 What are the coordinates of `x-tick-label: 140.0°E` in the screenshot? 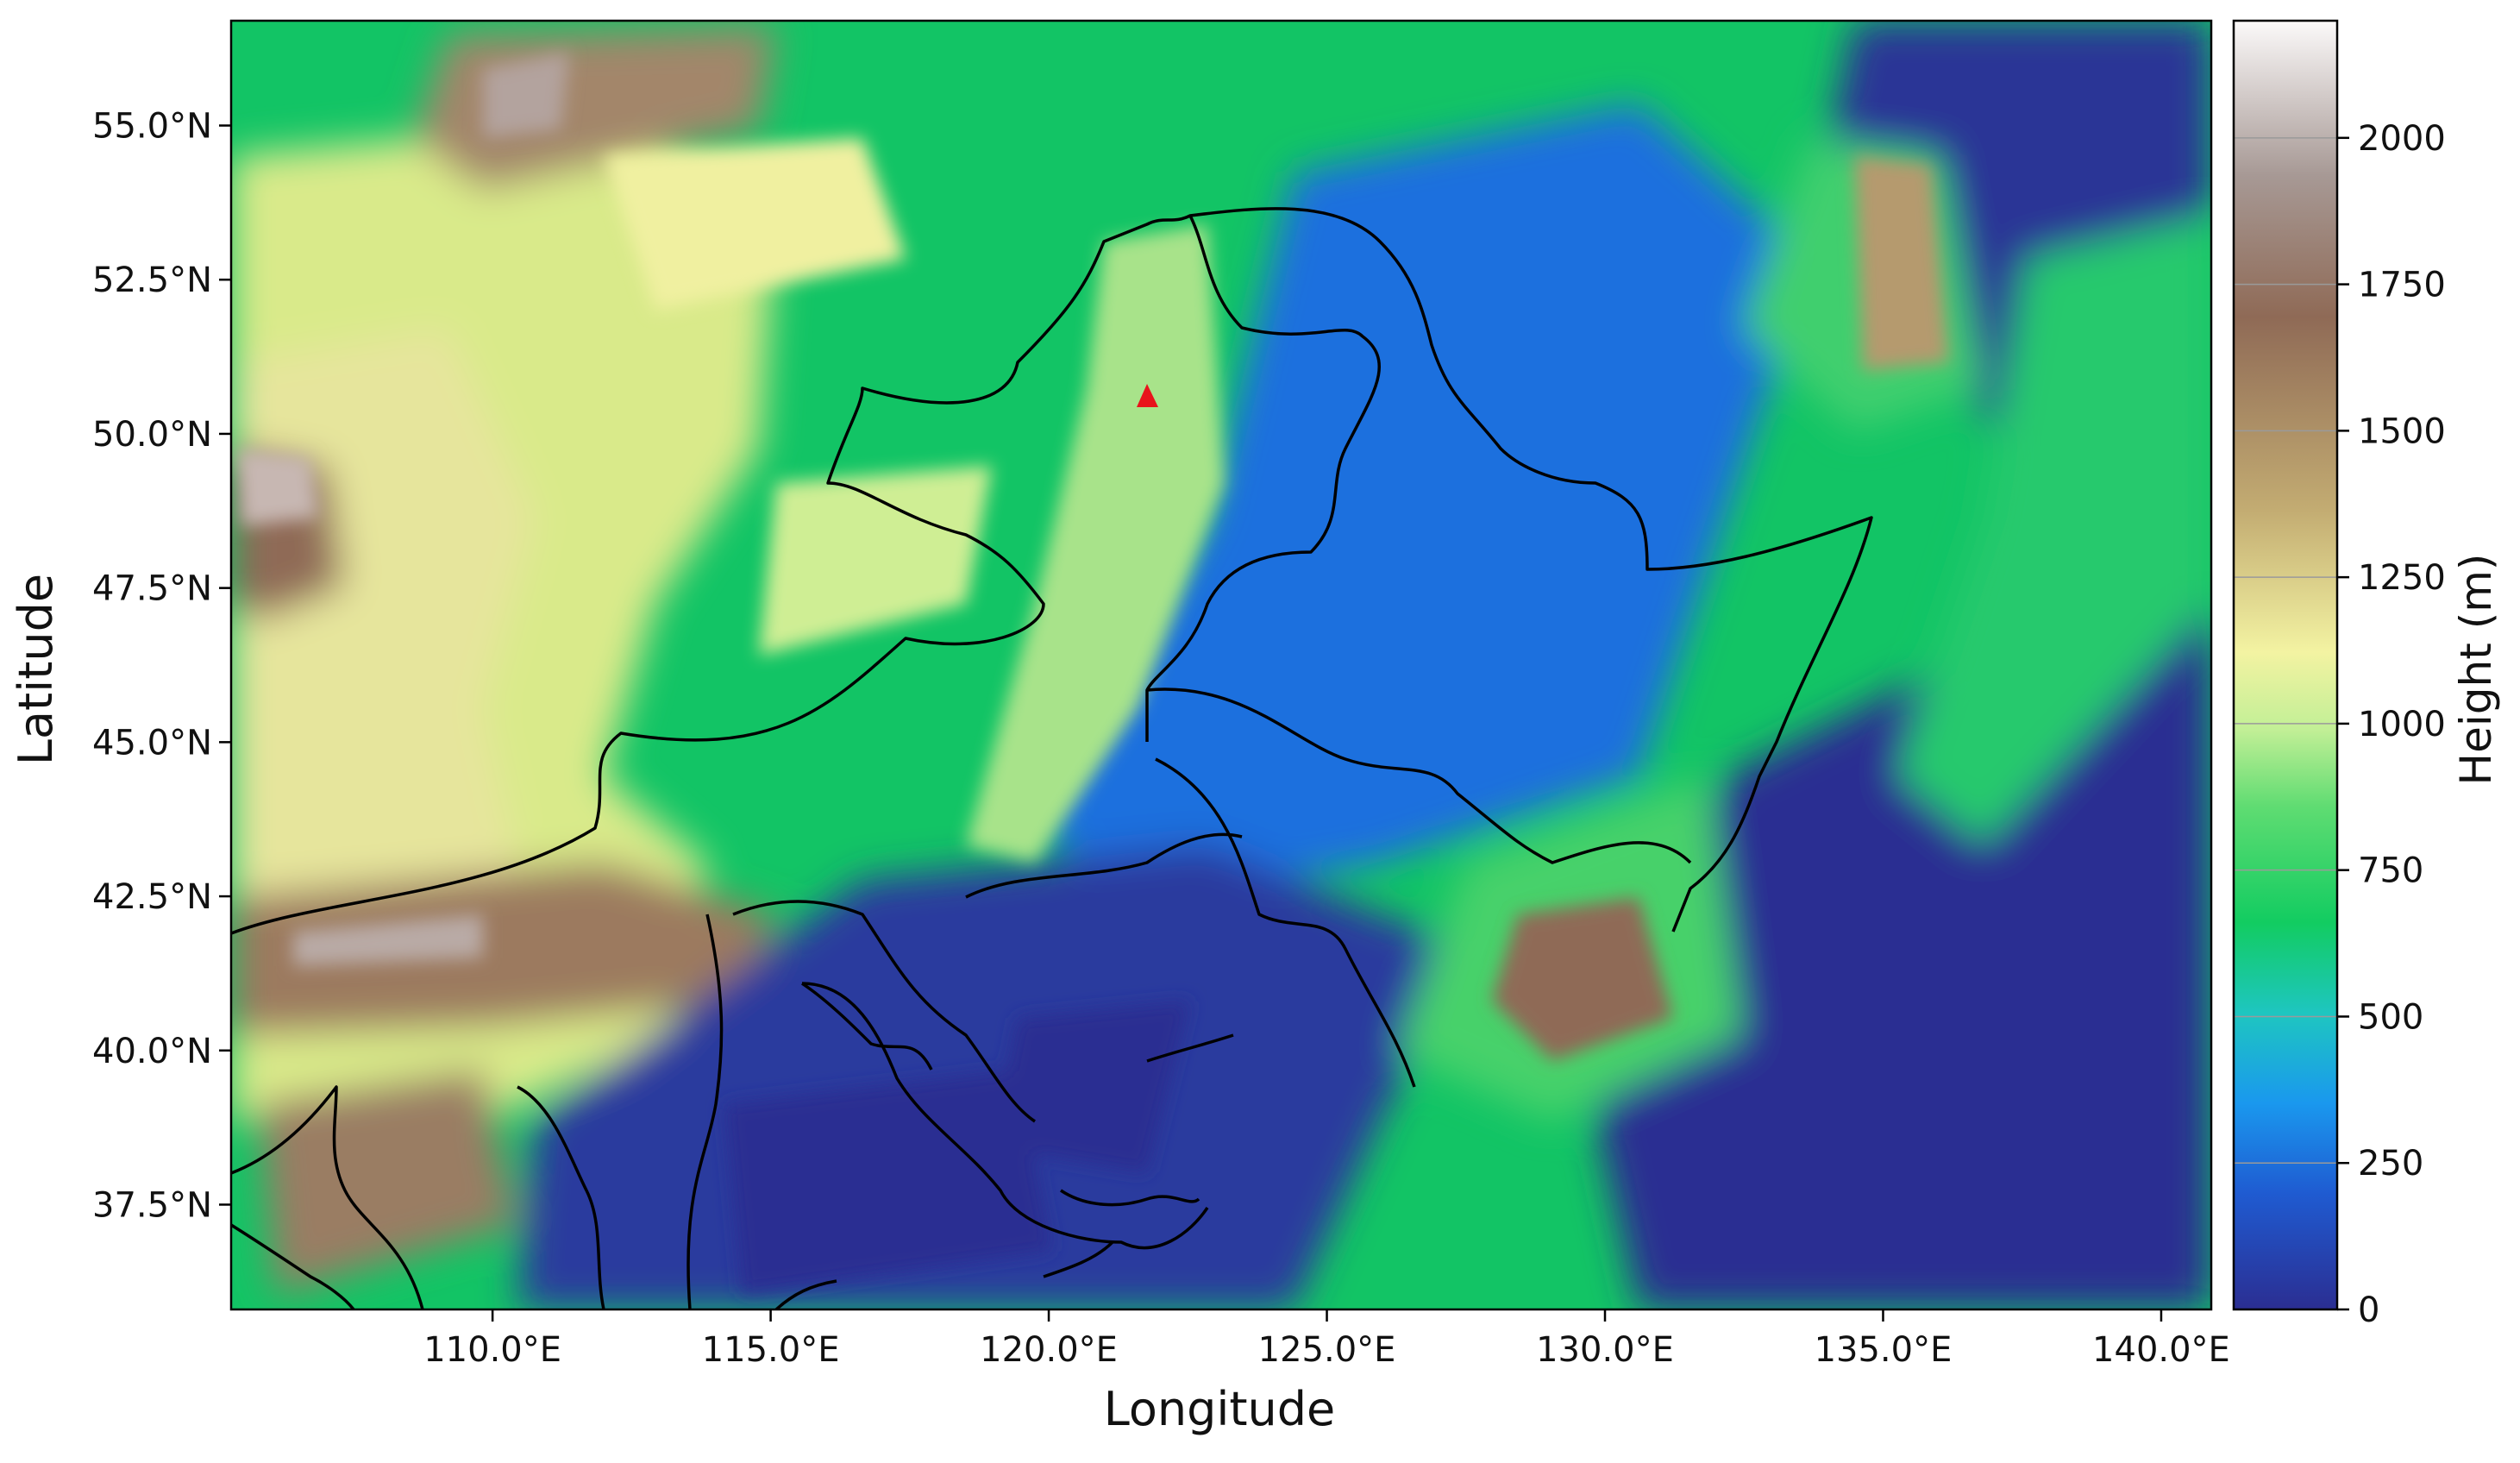 It's located at (2161, 1350).